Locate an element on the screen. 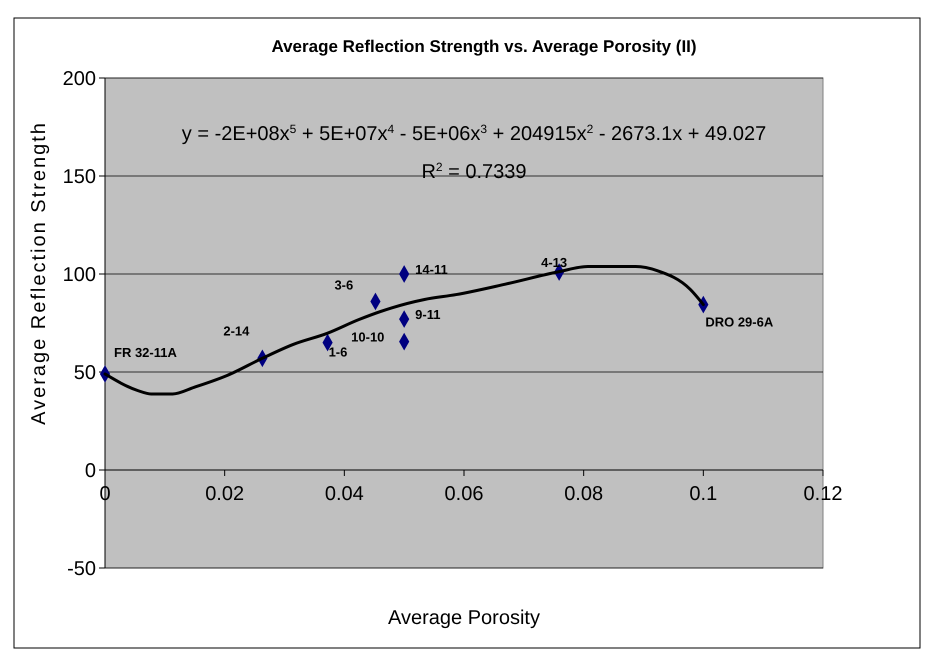  x-tick-label: 0.04 is located at coordinates (344, 494).